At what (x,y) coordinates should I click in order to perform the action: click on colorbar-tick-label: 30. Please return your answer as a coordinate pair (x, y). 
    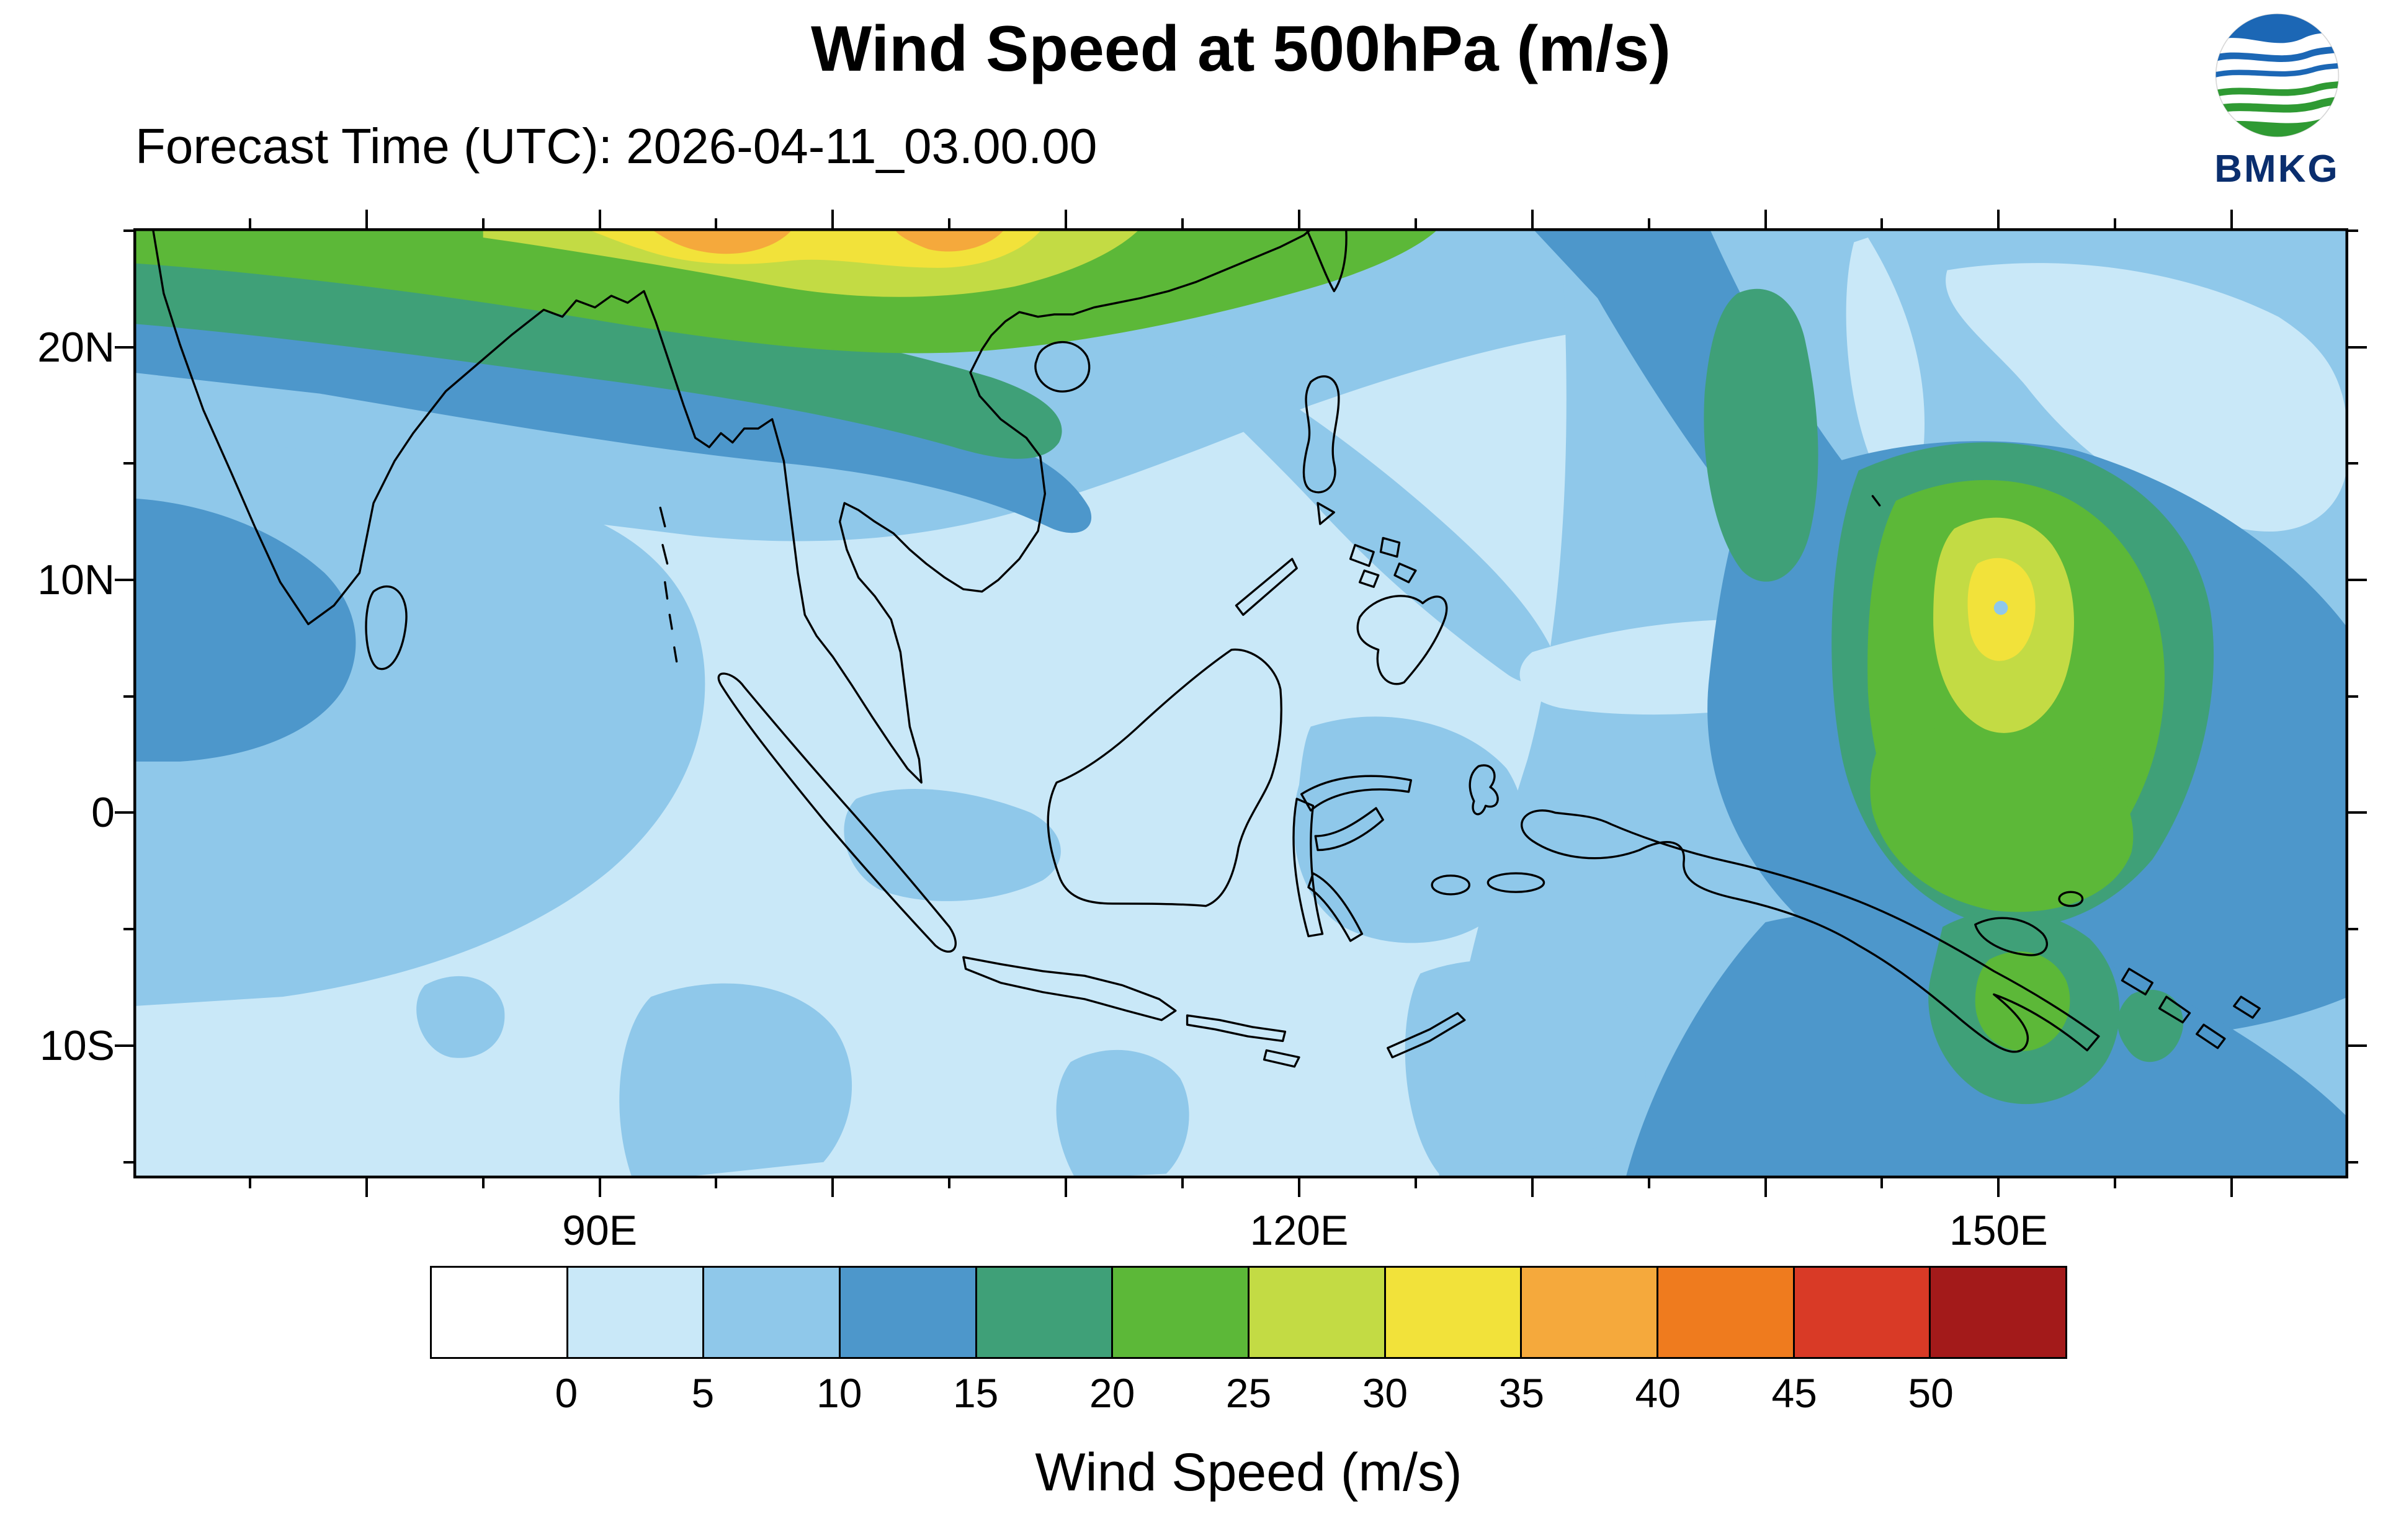
    Looking at the image, I should click on (1385, 1393).